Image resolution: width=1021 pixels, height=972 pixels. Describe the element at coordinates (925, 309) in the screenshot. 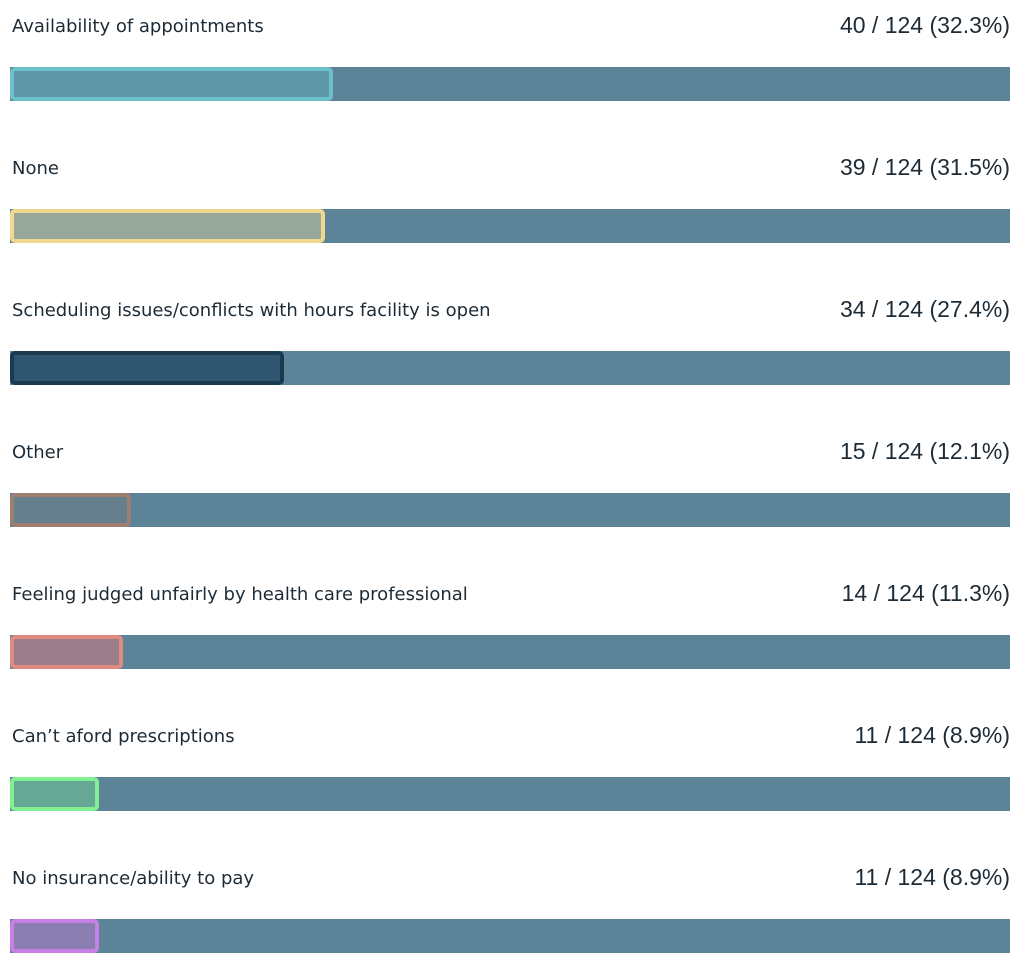

I see `value-label: 34 / 124 (27.4%)` at that location.